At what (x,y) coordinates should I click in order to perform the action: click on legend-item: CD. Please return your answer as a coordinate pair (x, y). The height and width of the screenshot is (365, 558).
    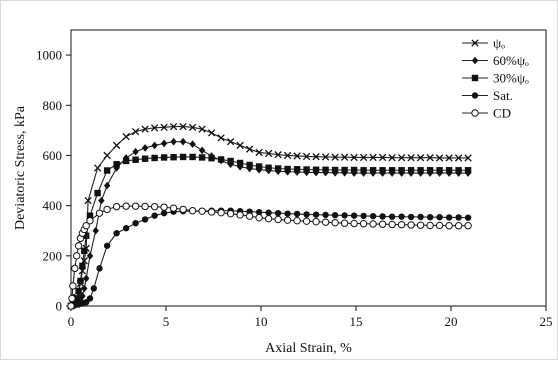
    Looking at the image, I should click on (486, 113).